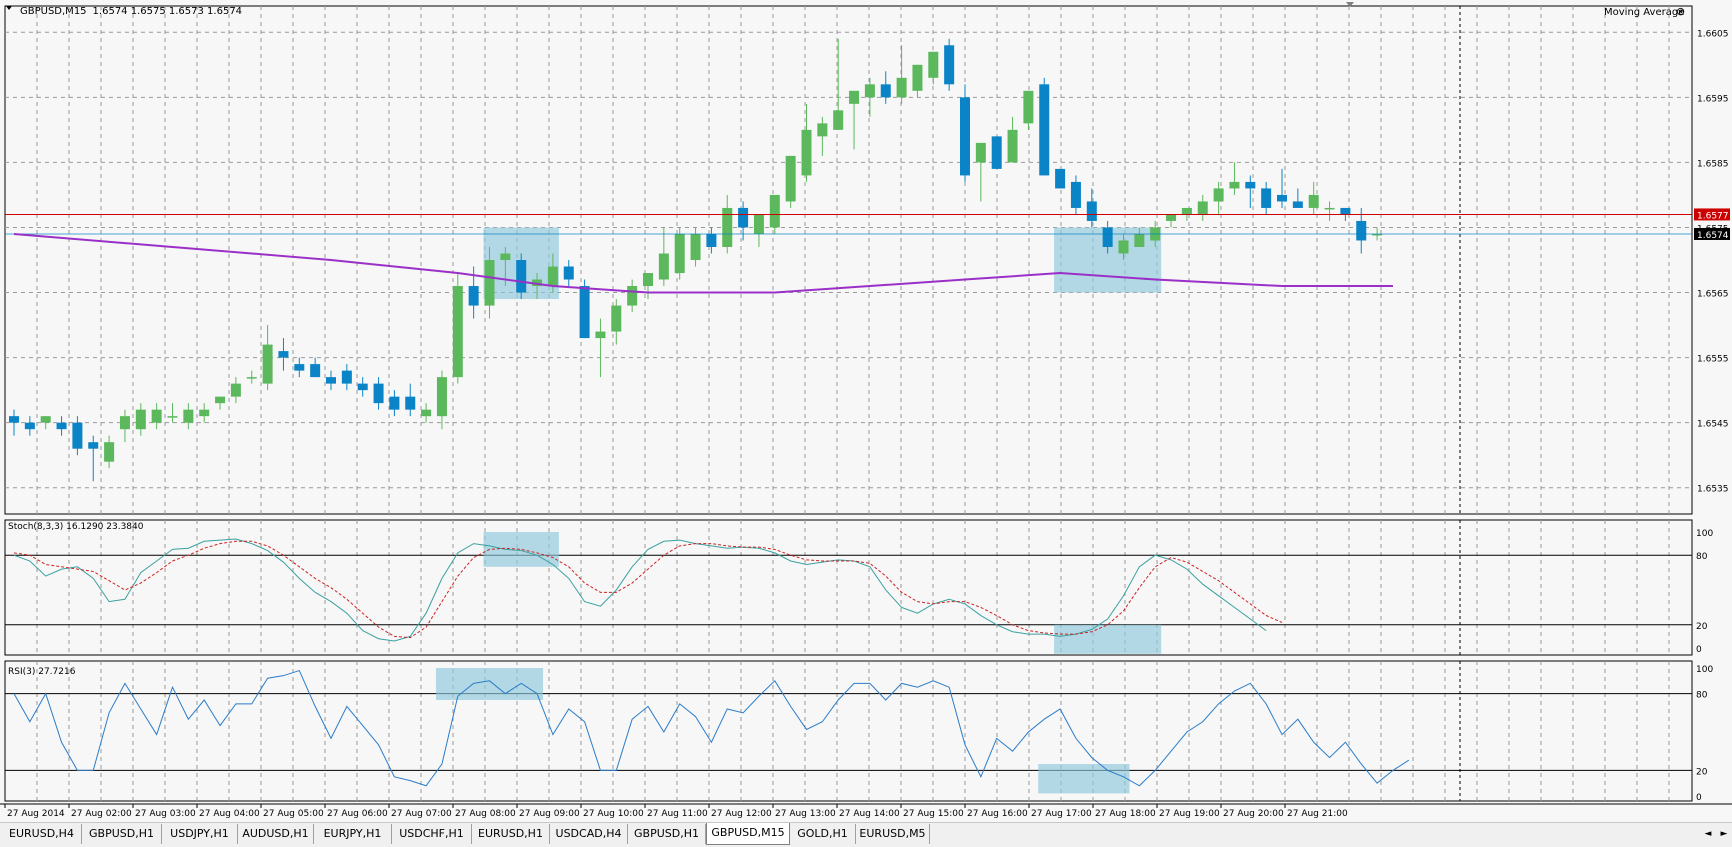 The height and width of the screenshot is (847, 1732). What do you see at coordinates (1708, 834) in the screenshot?
I see `tabs-scroll-left-icon: ◄` at bounding box center [1708, 834].